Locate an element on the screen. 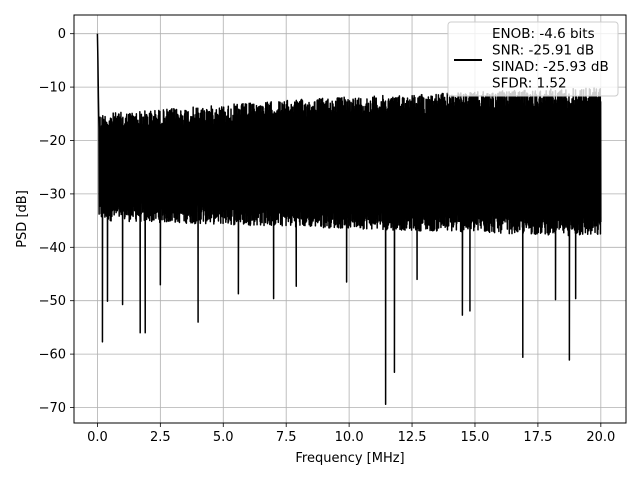 Image resolution: width=640 pixels, height=480 pixels. x-tick-label: 15.0 is located at coordinates (474, 437).